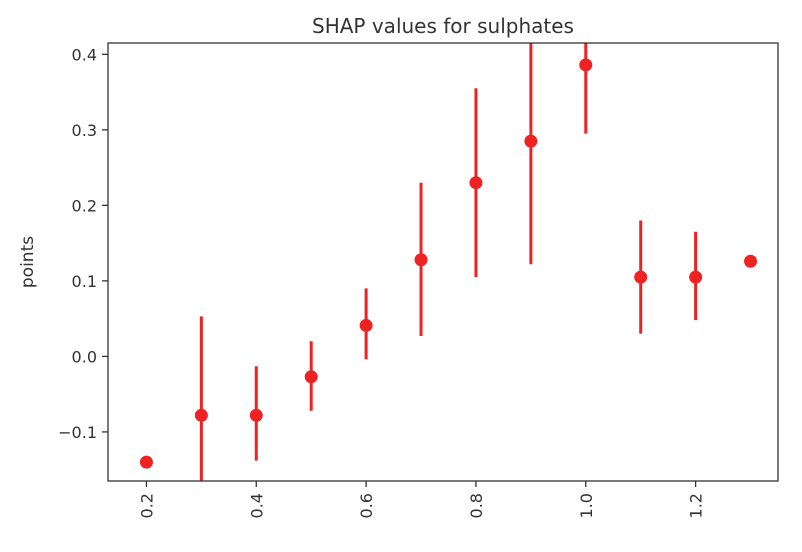 The height and width of the screenshot is (552, 802). I want to click on y-tick-label: 0.1, so click(84, 281).